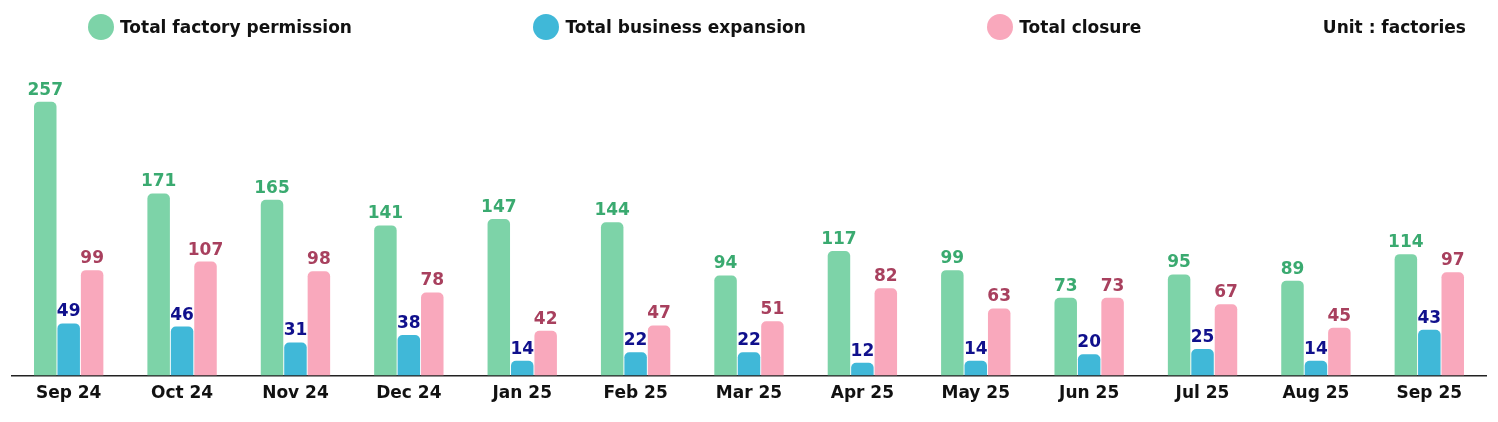  What do you see at coordinates (182, 313) in the screenshot?
I see `data-label: 46` at bounding box center [182, 313].